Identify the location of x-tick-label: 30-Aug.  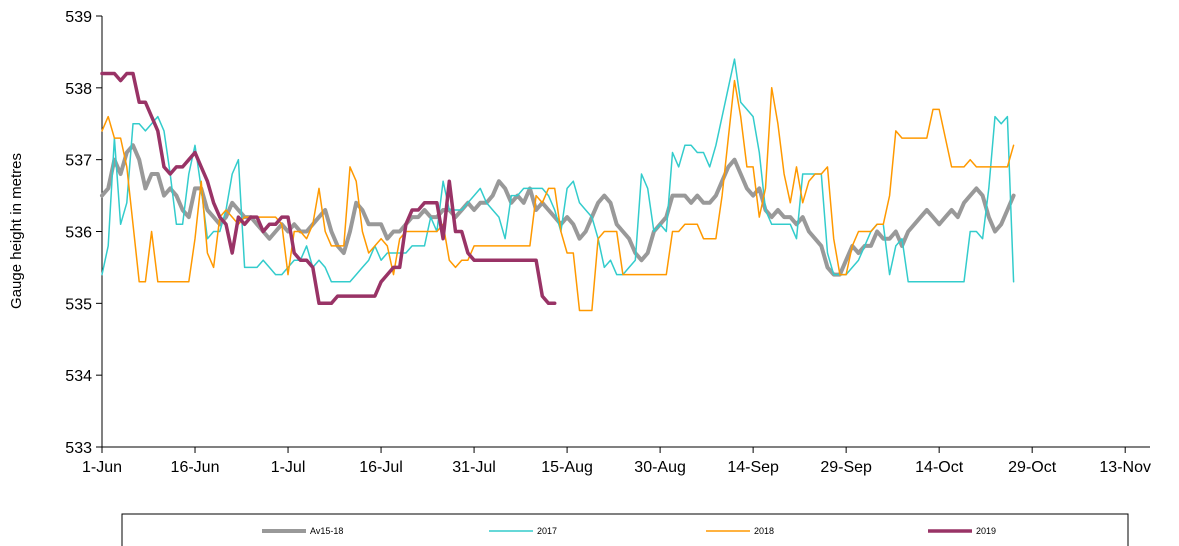
(660, 467).